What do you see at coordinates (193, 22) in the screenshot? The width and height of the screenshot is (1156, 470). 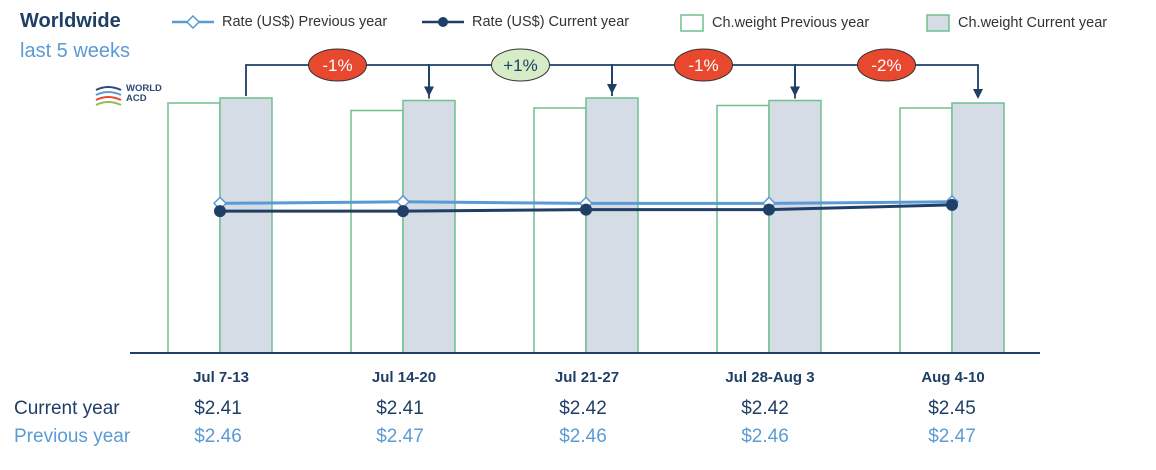 I see `legend-marker-rate-prev` at bounding box center [193, 22].